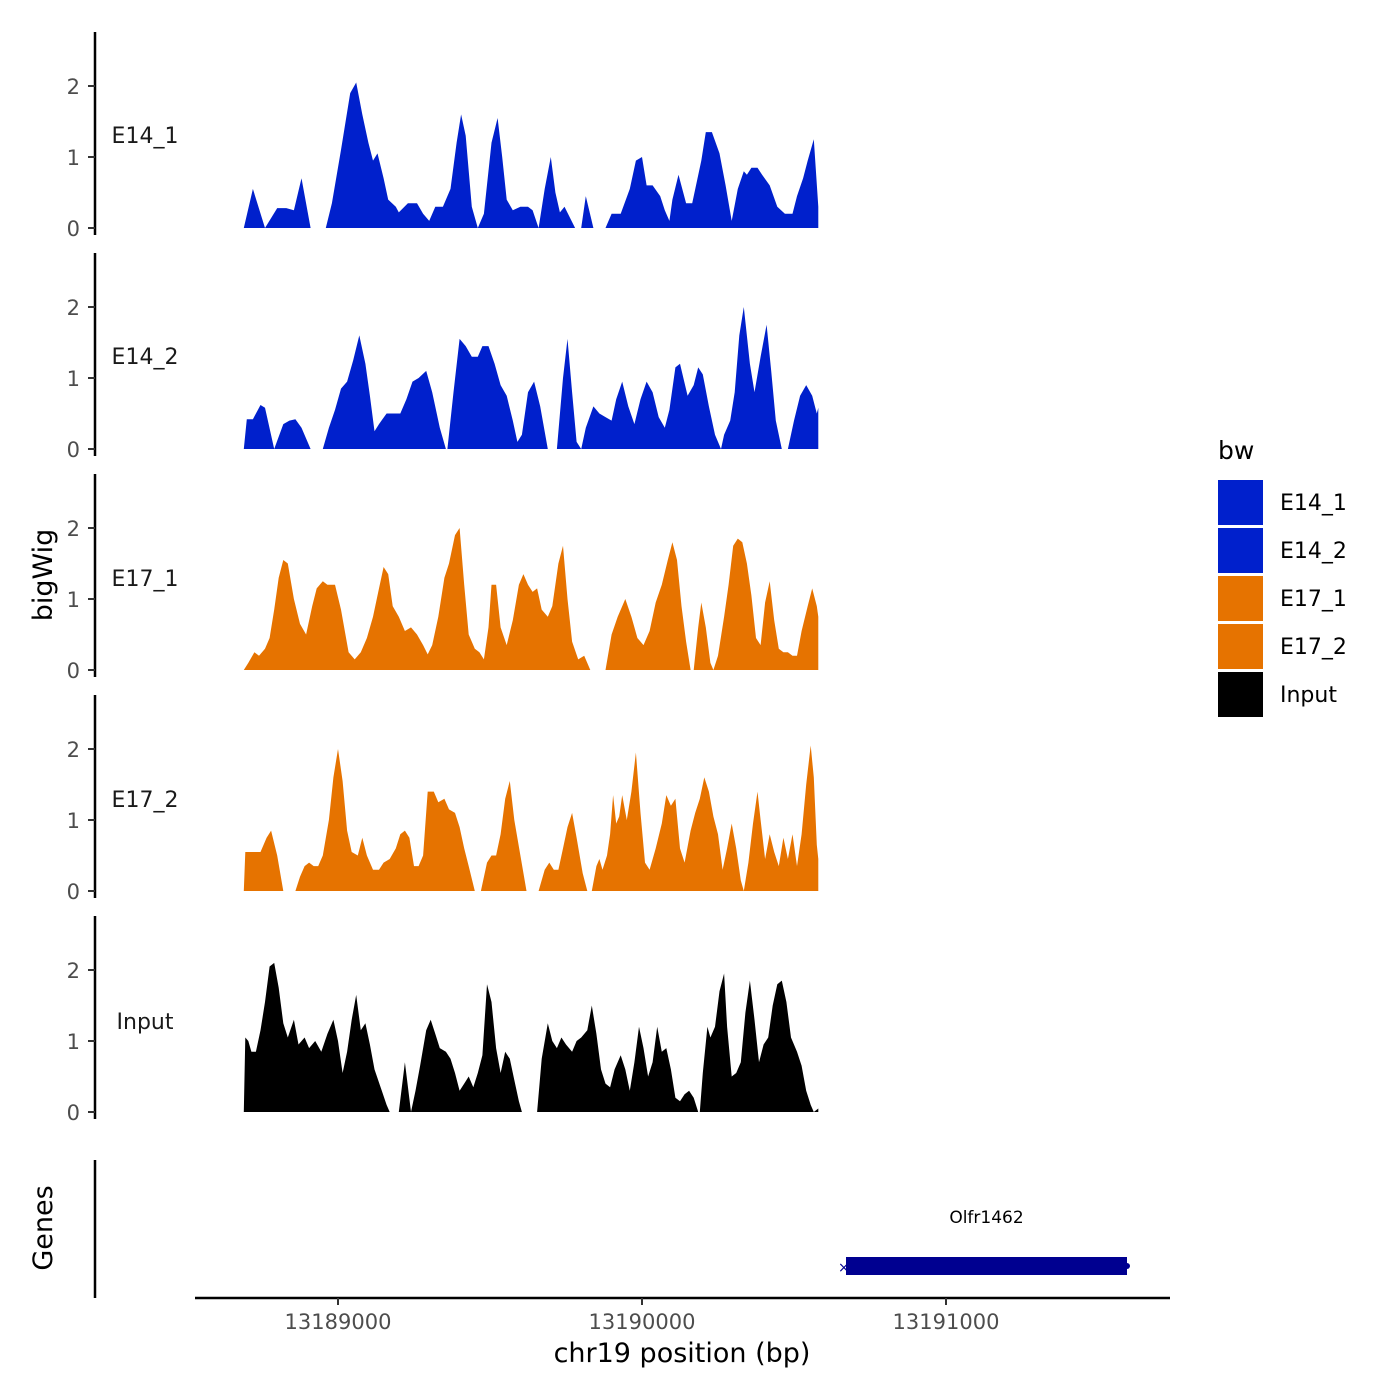 Image resolution: width=1400 pixels, height=1400 pixels. Describe the element at coordinates (145, 357) in the screenshot. I see `track-label: E14_2` at that location.